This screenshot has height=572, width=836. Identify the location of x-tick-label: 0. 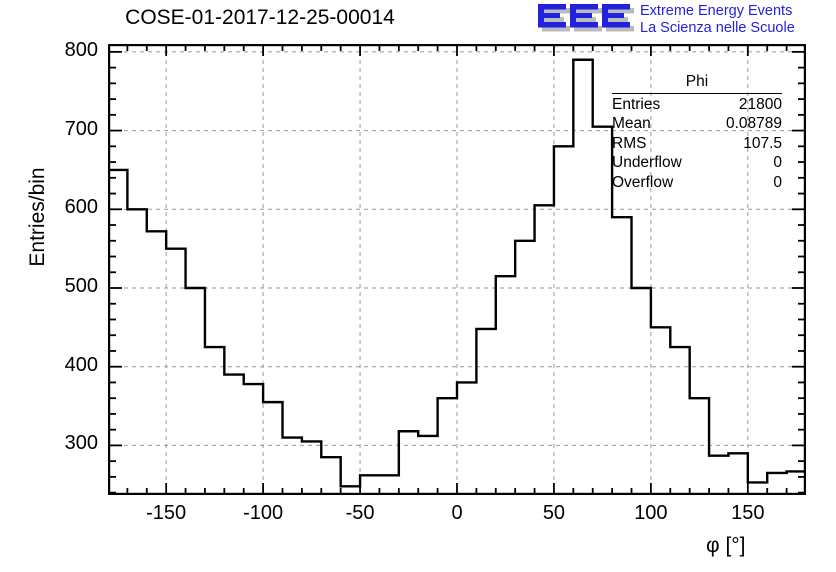
(457, 513).